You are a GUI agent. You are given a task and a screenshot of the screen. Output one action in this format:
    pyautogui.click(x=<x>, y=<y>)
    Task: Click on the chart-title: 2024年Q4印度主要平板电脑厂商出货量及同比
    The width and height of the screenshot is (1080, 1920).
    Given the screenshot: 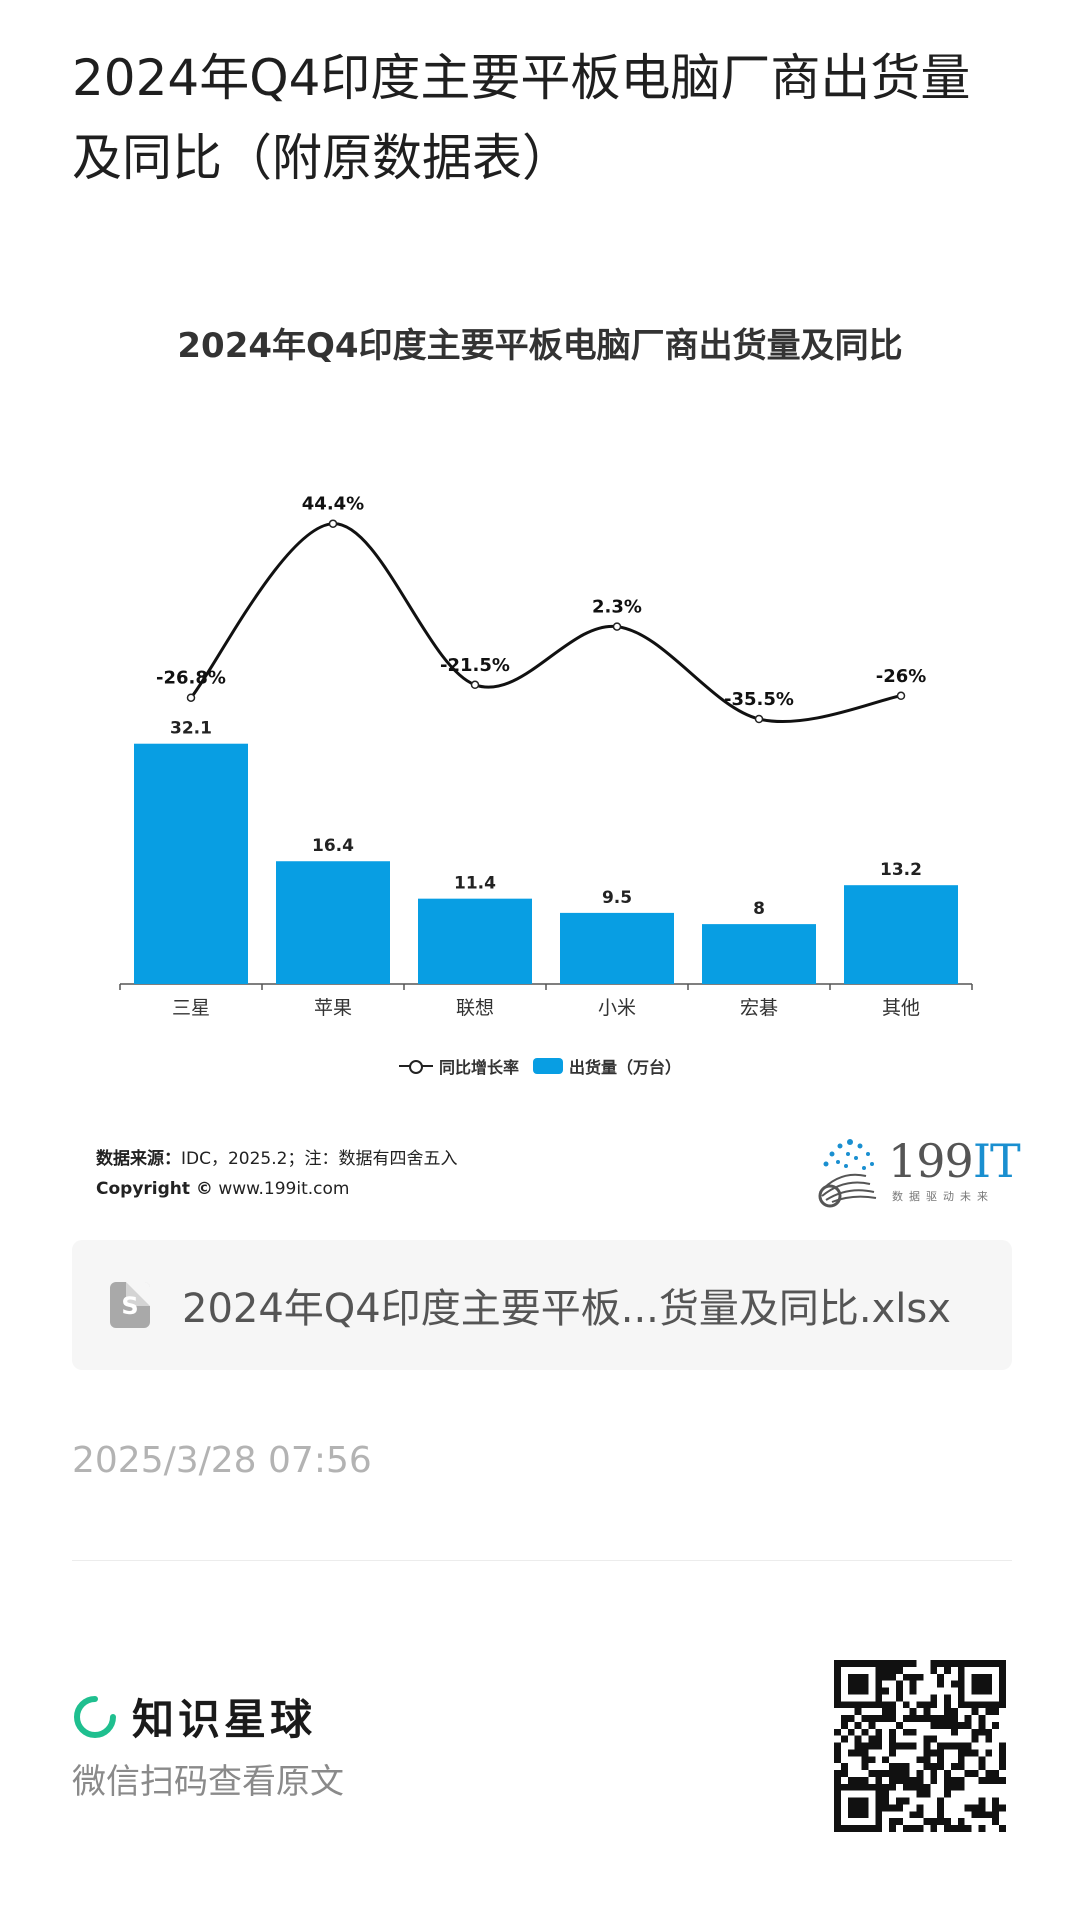 What is the action you would take?
    pyautogui.click(x=540, y=346)
    